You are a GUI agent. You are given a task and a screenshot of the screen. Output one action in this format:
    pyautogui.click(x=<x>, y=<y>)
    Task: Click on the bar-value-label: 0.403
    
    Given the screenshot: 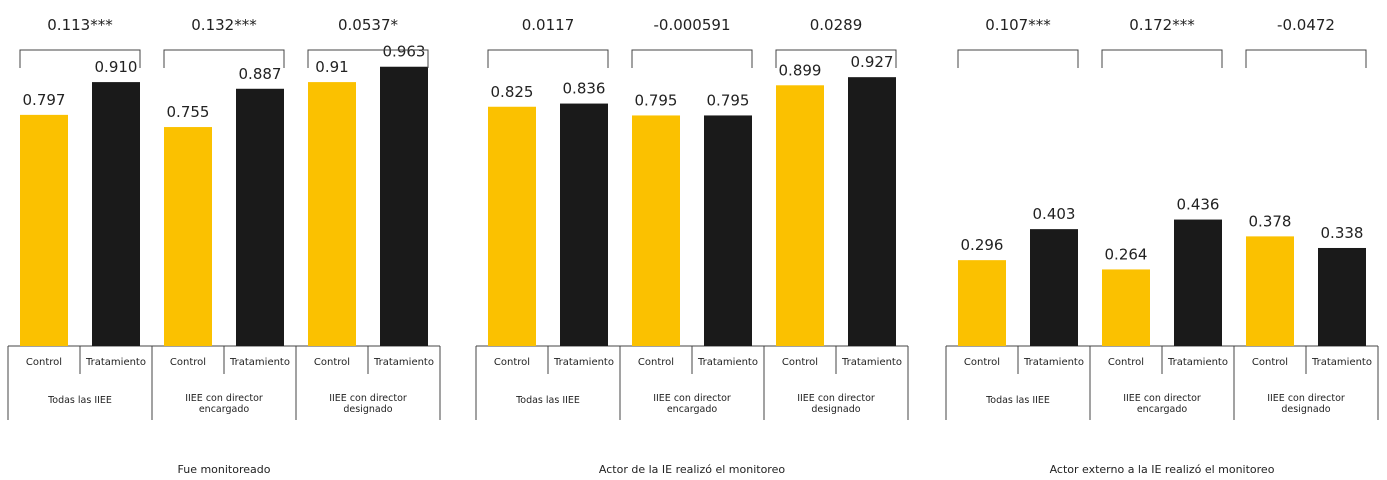 What is the action you would take?
    pyautogui.click(x=1054, y=214)
    